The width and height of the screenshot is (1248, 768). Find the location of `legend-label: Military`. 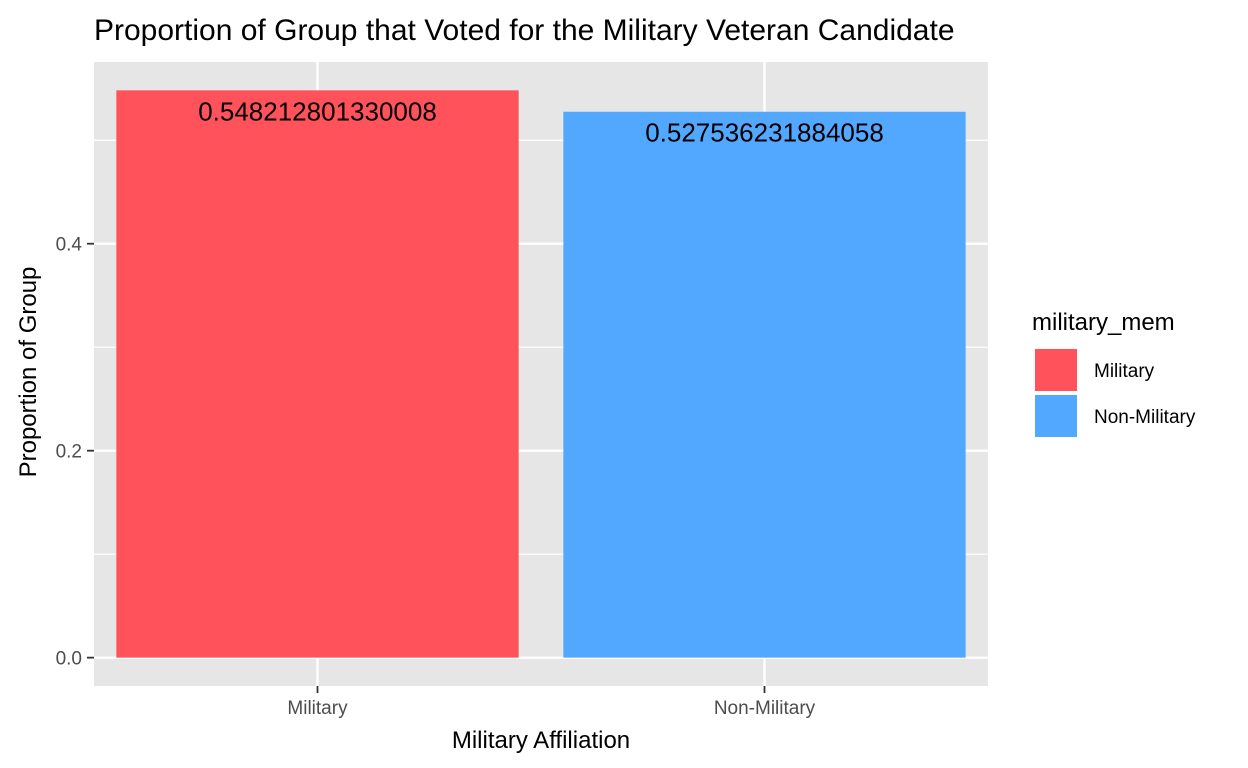

legend-label: Military is located at coordinates (1124, 371).